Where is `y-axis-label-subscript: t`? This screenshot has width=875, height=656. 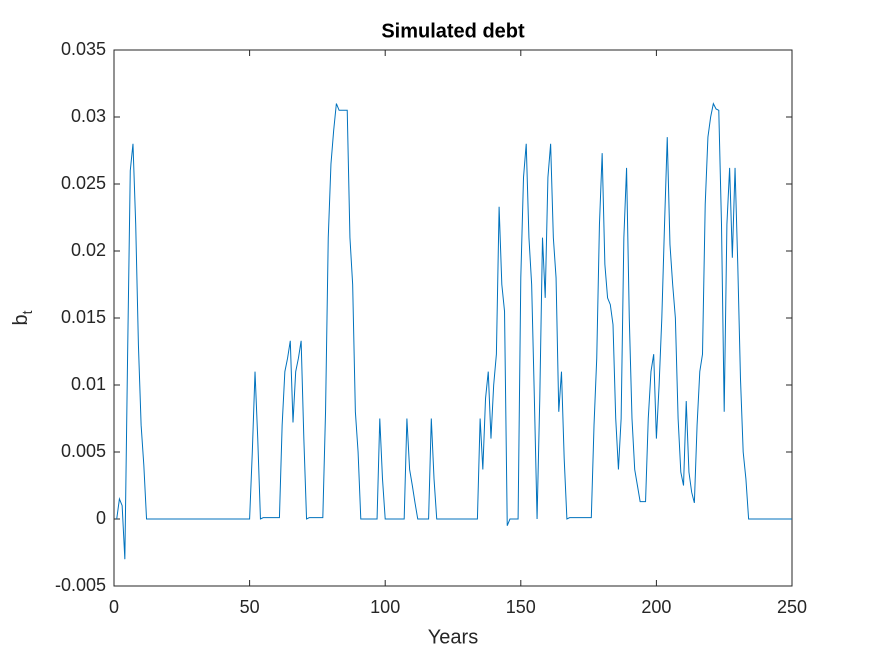 y-axis-label-subscript: t is located at coordinates (27, 312).